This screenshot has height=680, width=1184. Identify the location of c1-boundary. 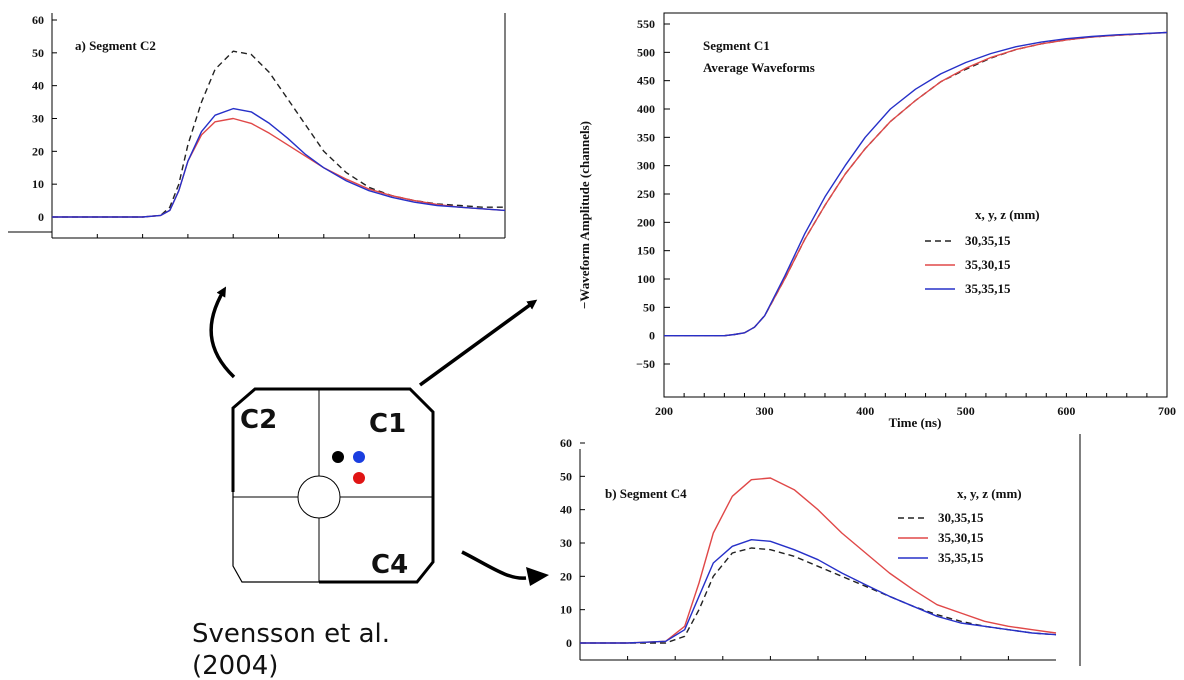
(377, 439).